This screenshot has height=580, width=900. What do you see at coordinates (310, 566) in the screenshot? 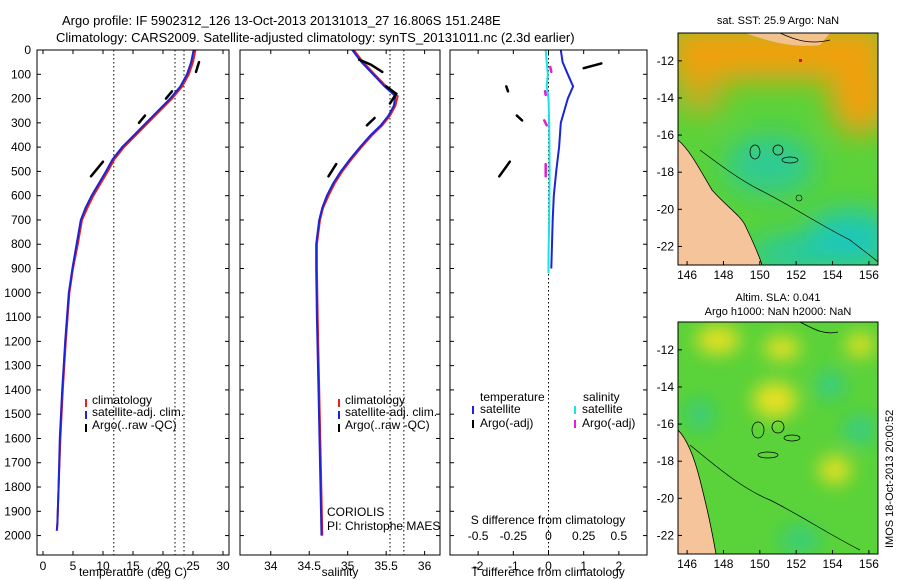
I see `x-tick-label: 34.5` at bounding box center [310, 566].